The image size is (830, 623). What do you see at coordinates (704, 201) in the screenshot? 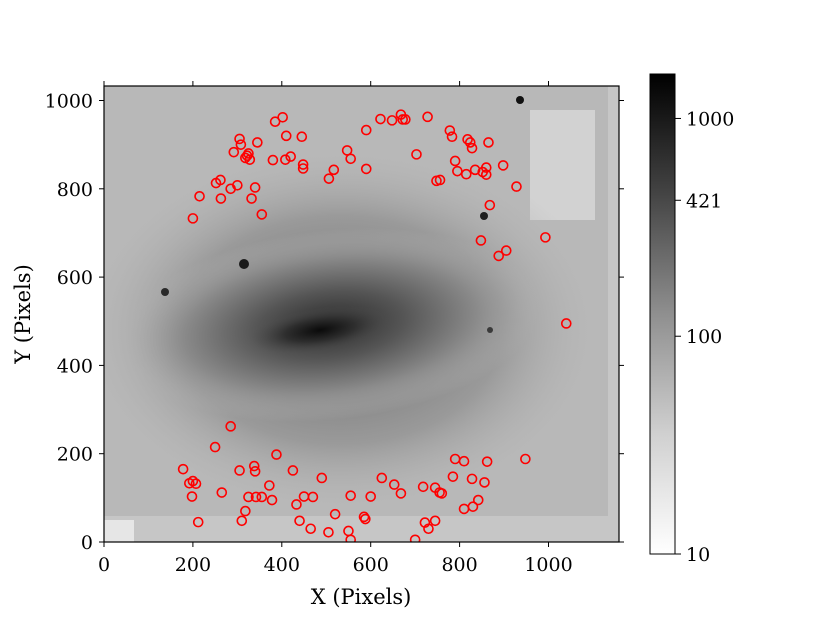
I see `colorbar-tick-label: 421` at bounding box center [704, 201].